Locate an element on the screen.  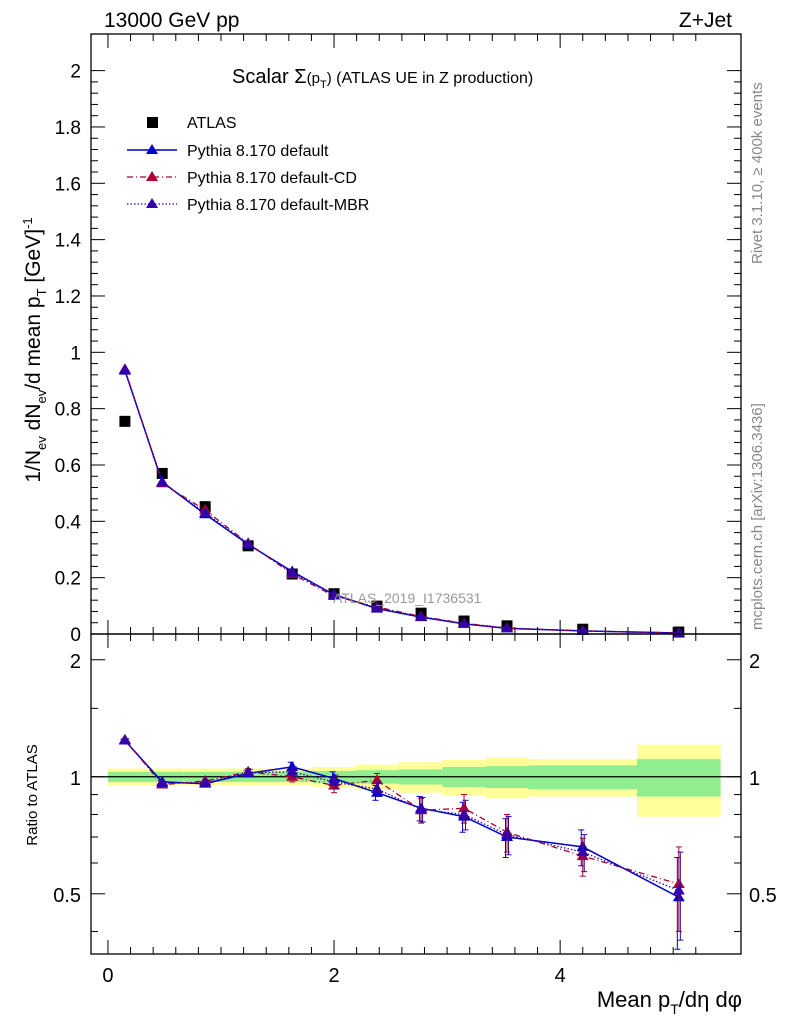
x-axis-label: Mean pT/dη dφ is located at coordinates (669, 1002).